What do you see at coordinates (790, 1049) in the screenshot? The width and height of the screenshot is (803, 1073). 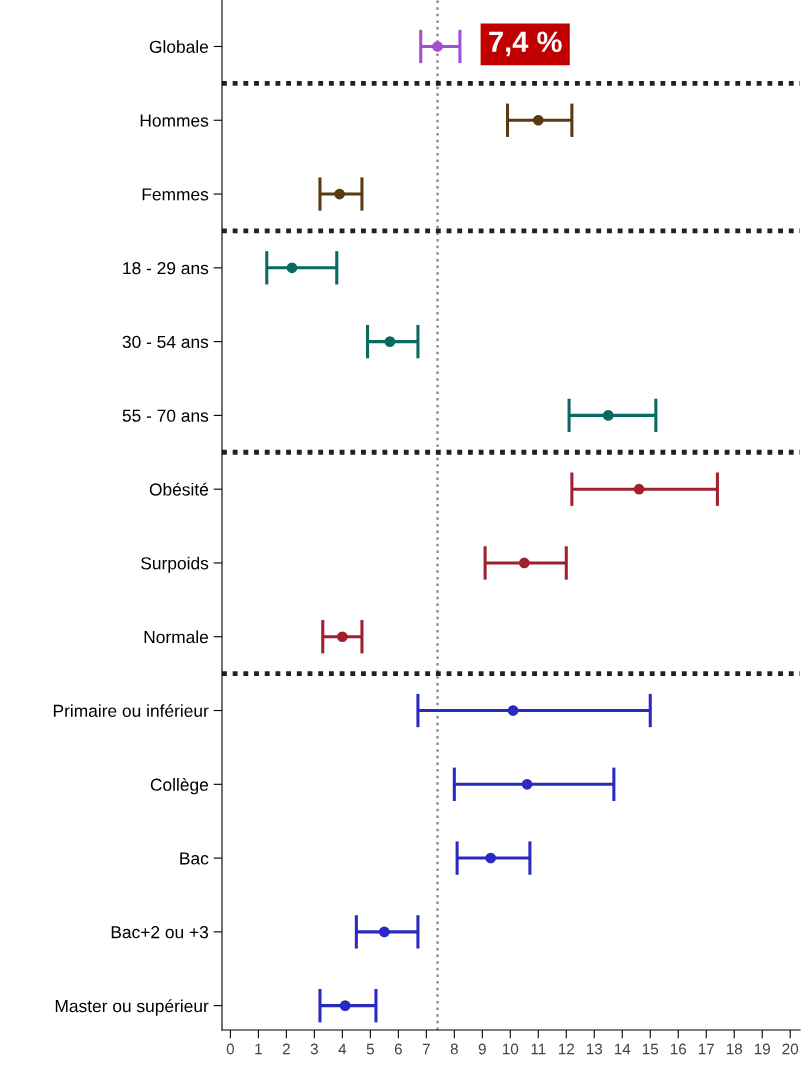 I see `x-tick-label: 20` at bounding box center [790, 1049].